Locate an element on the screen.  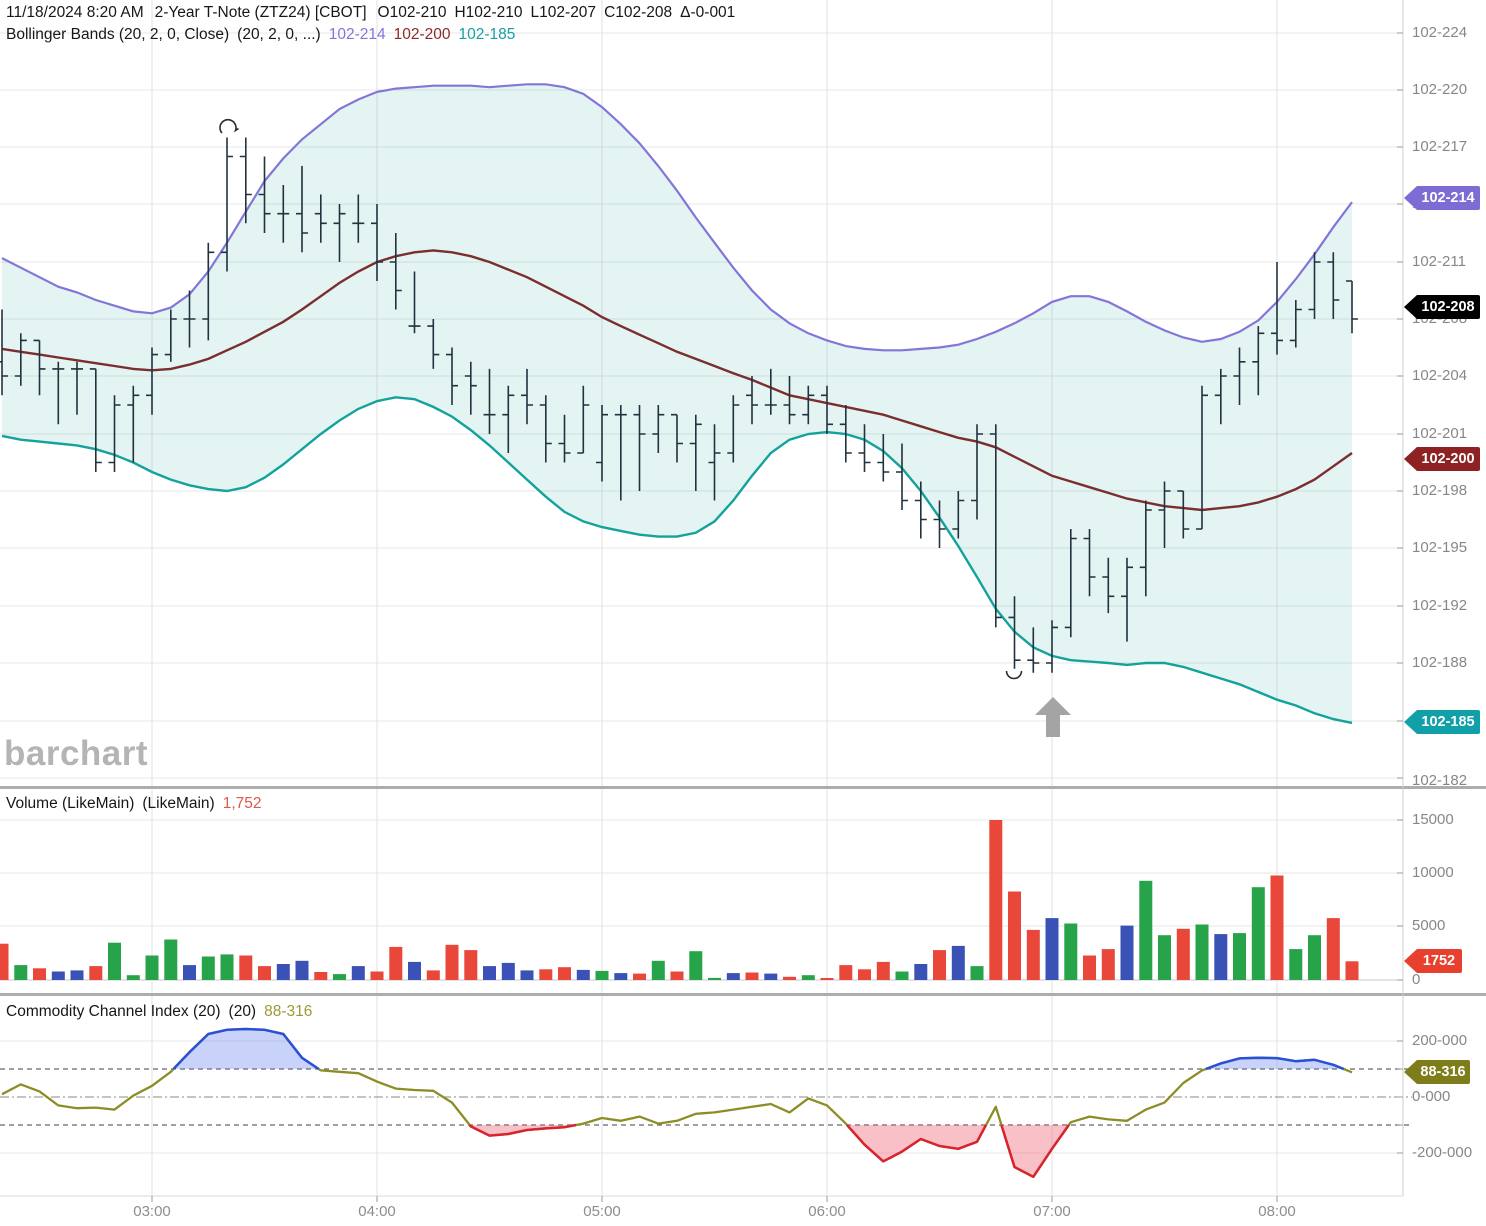
hook-pattern-marker is located at coordinates (229, 126).